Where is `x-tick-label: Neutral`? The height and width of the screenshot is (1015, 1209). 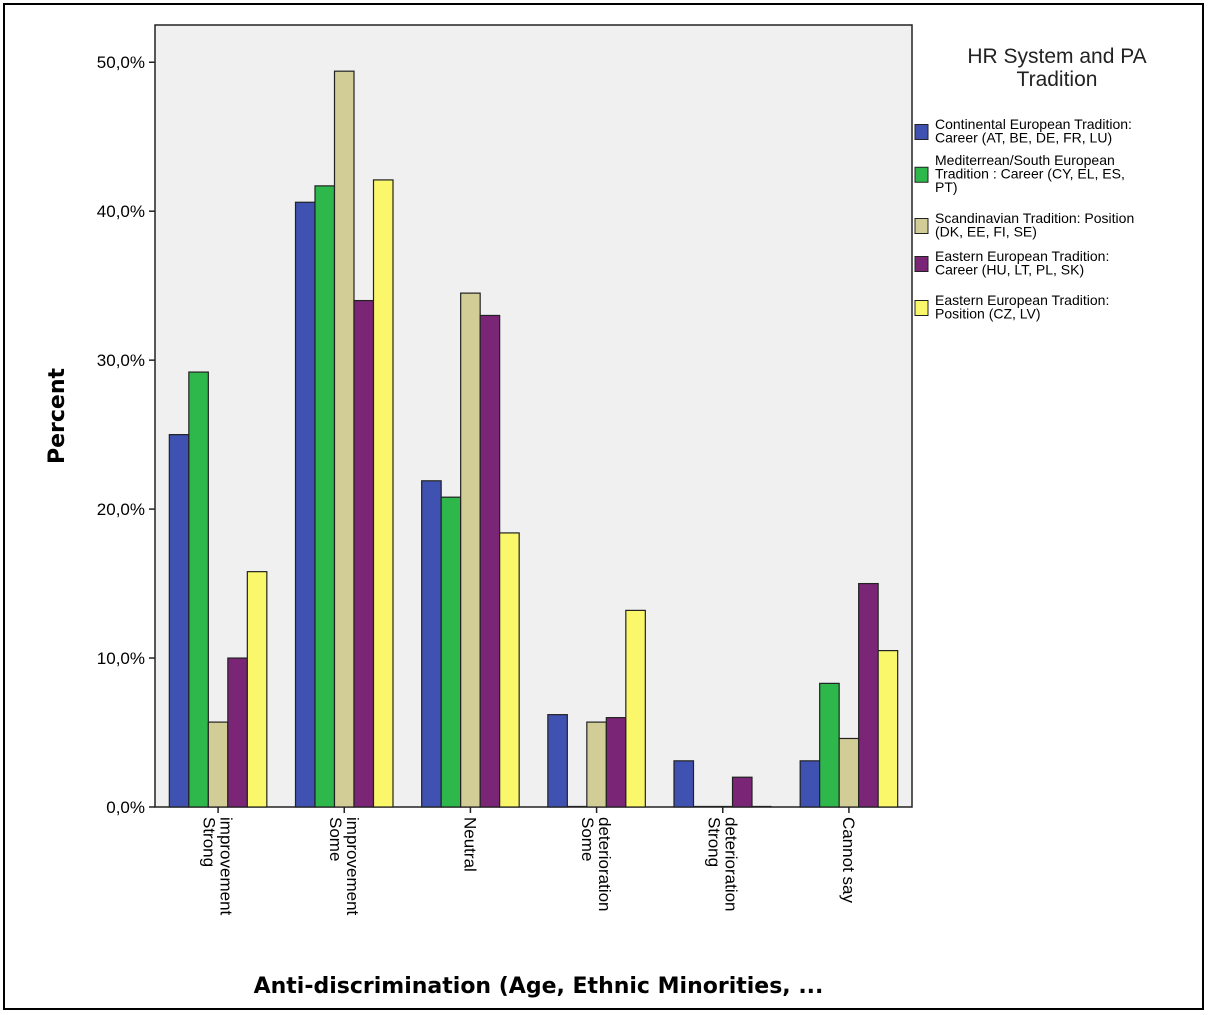 x-tick-label: Neutral is located at coordinates (469, 844).